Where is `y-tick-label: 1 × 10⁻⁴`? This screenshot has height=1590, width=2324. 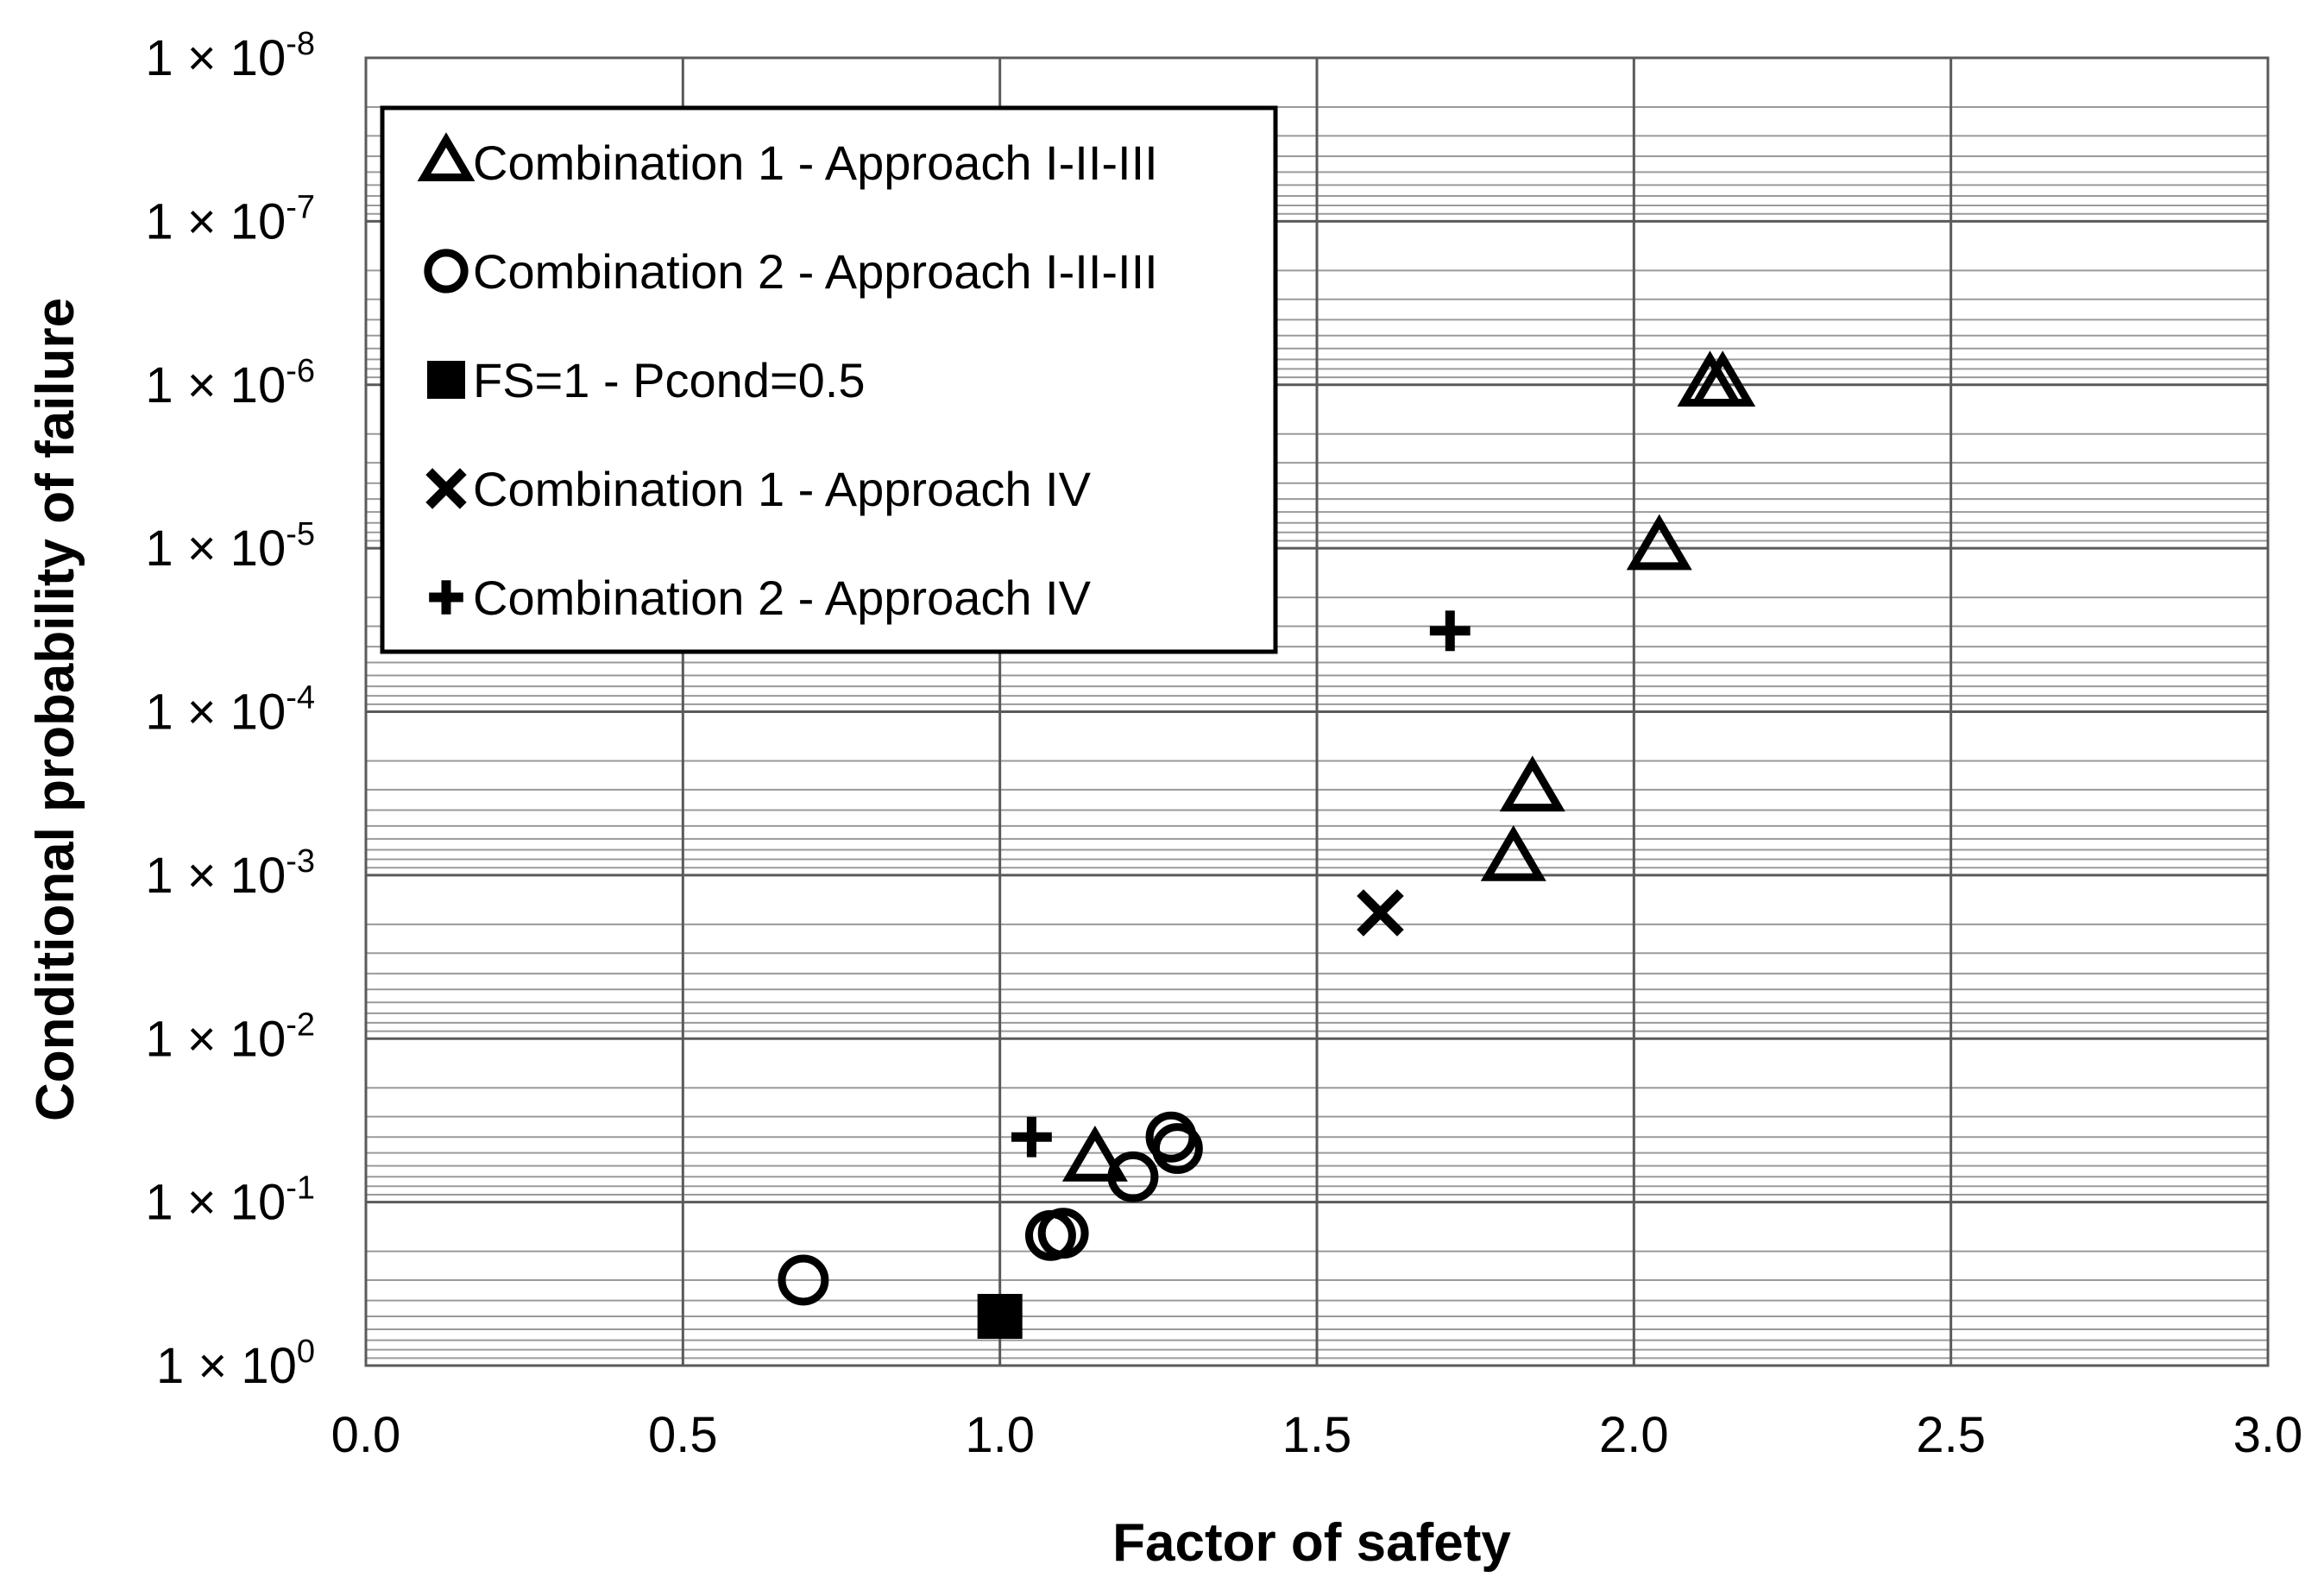
y-tick-label: 1 × 10⁻⁴ is located at coordinates (230, 710).